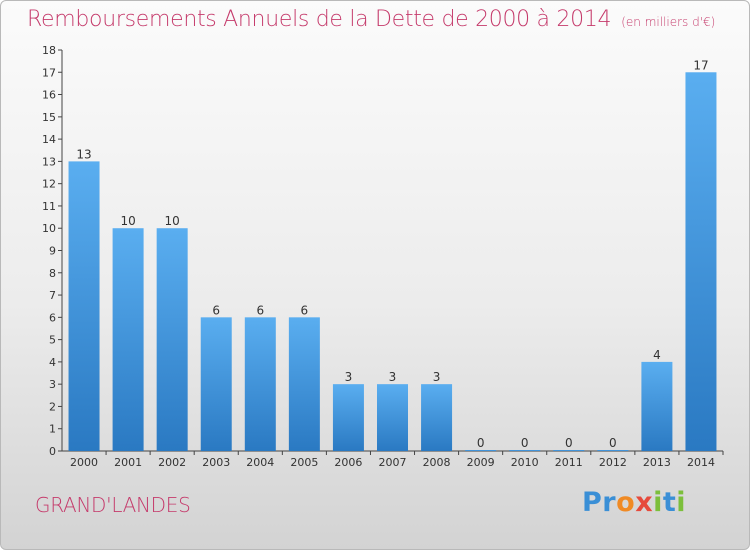 The image size is (750, 550). I want to click on x-tick-label: 2002, so click(172, 462).